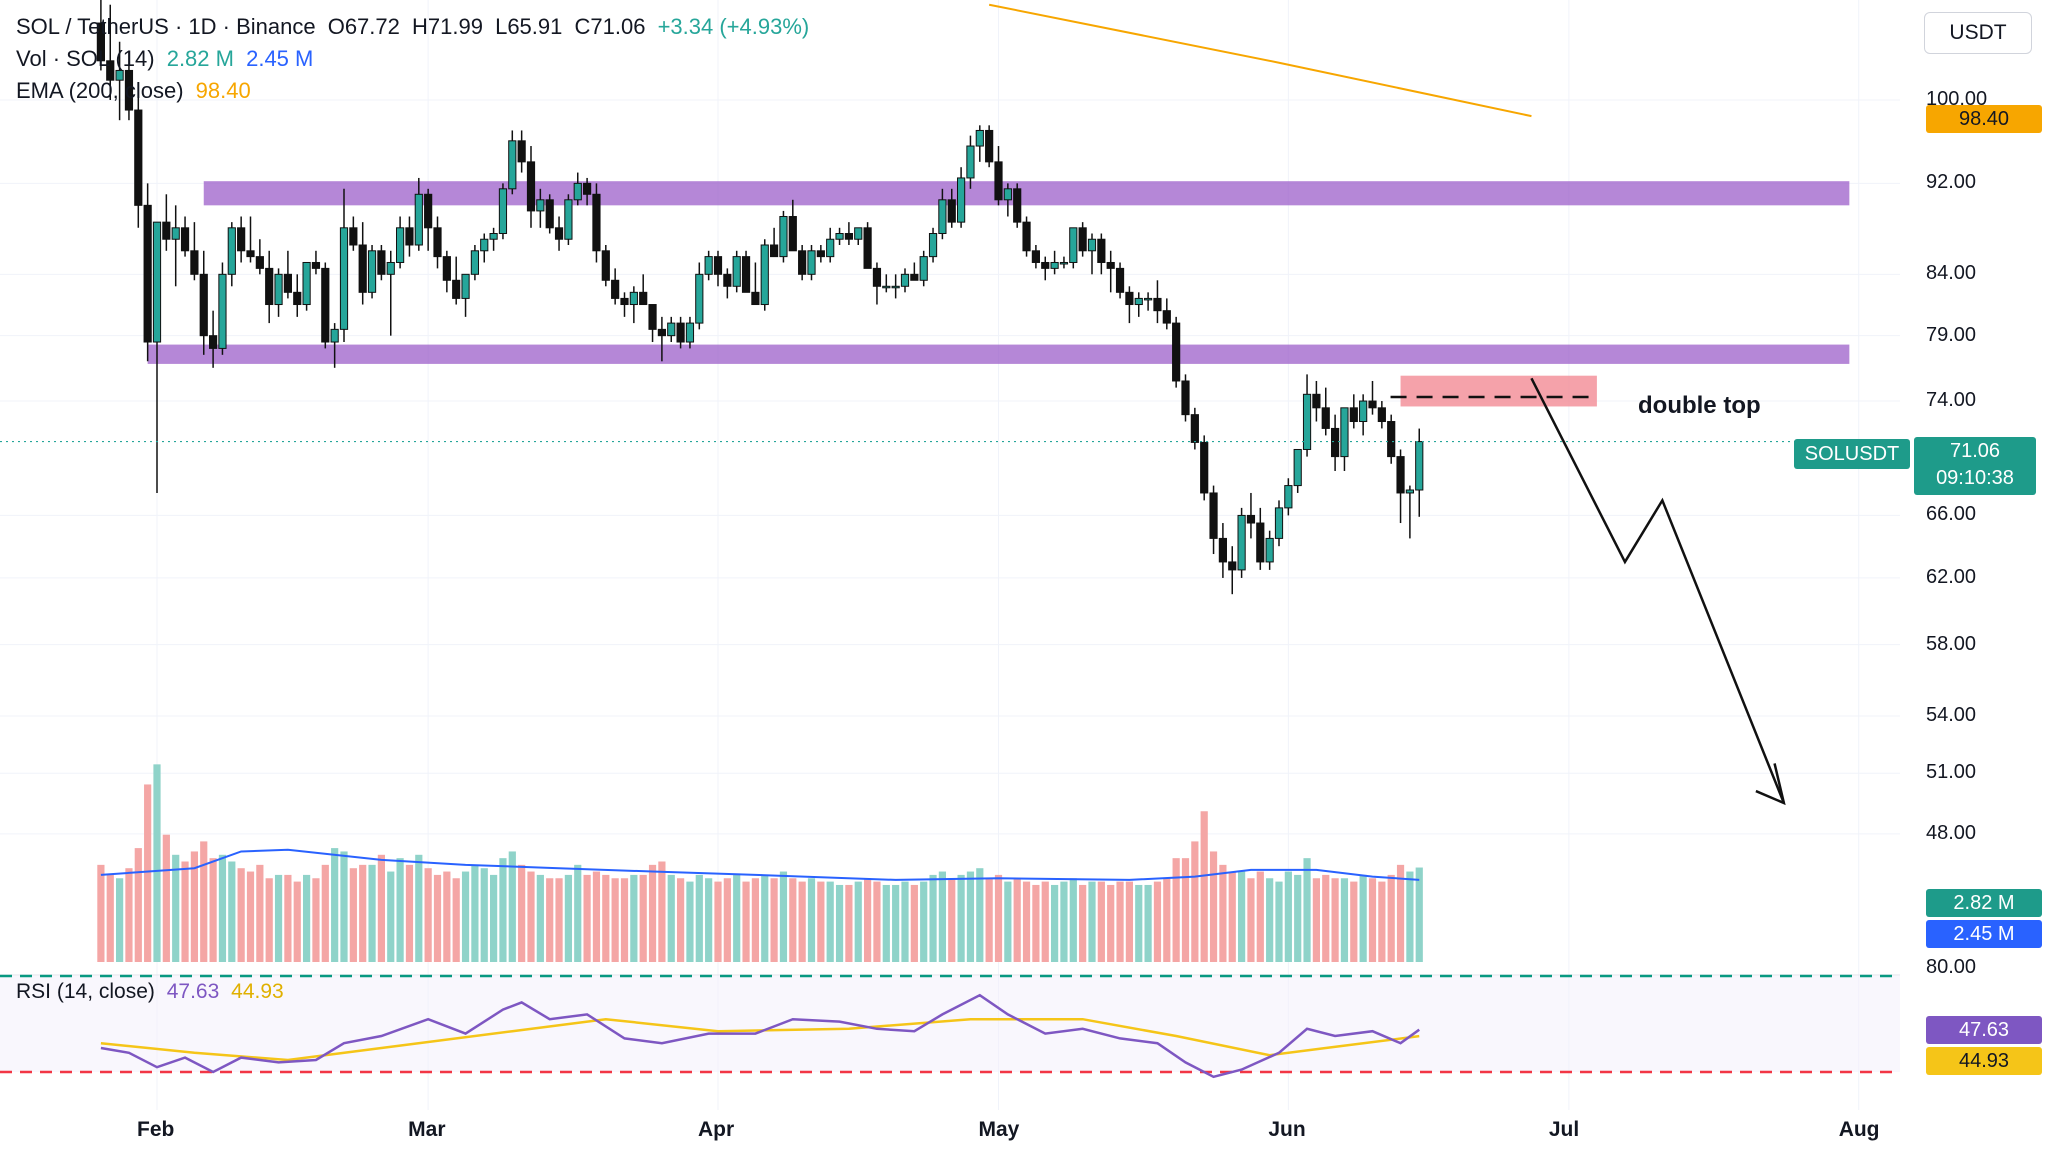 The width and height of the screenshot is (2048, 1158). Describe the element at coordinates (363, 26) in the screenshot. I see `legend-open: O67.72` at that location.